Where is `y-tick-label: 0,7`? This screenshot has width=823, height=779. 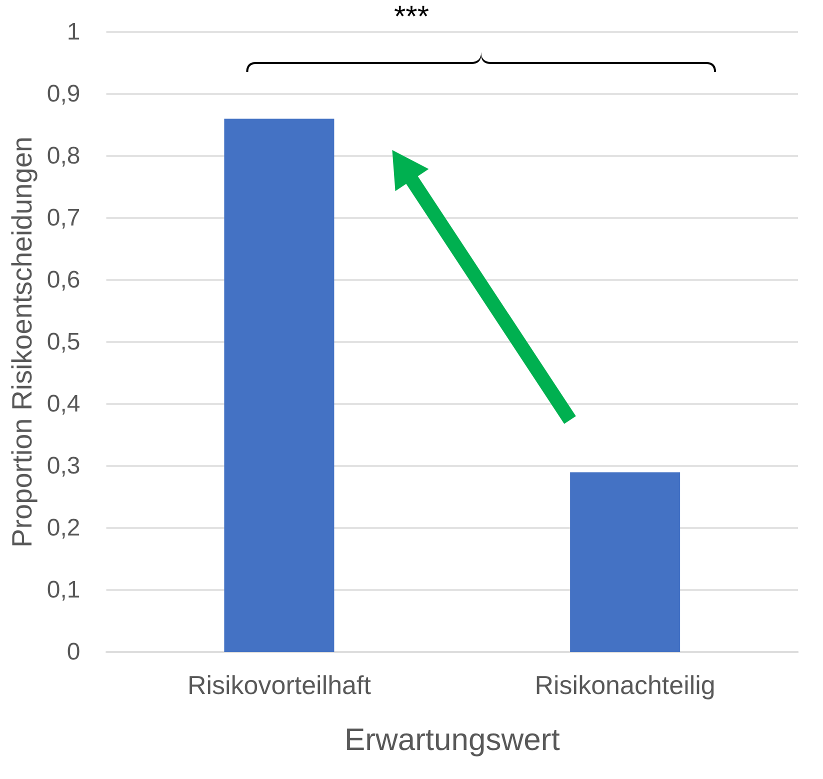 y-tick-label: 0,7 is located at coordinates (63, 218).